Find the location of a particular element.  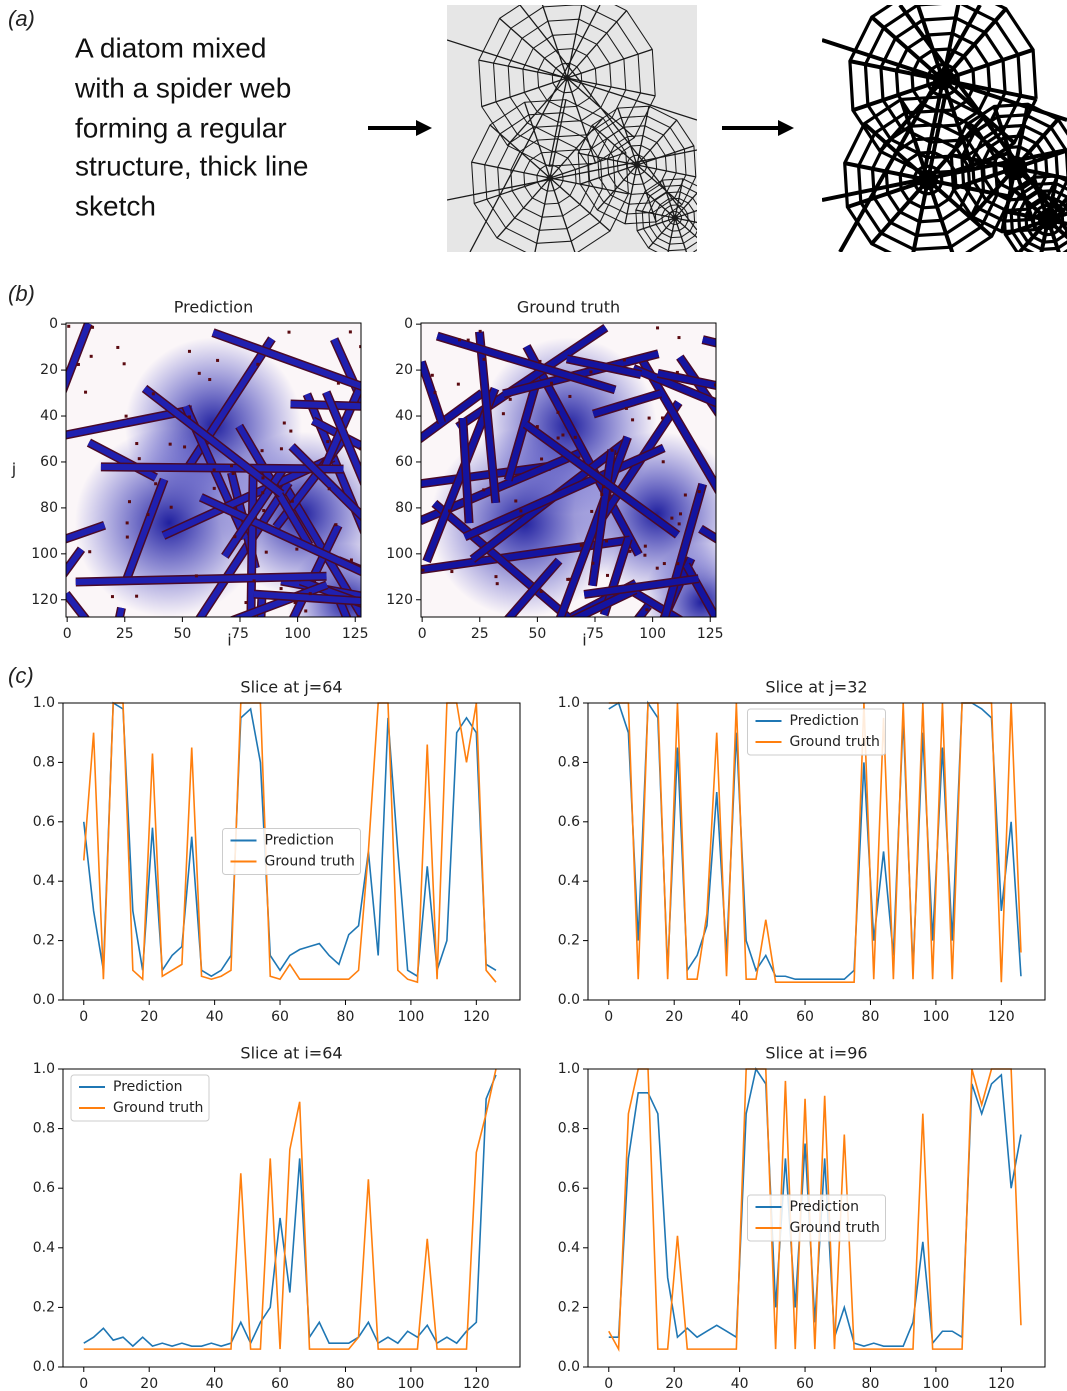

x-tick-label: 20 is located at coordinates (149, 1017).